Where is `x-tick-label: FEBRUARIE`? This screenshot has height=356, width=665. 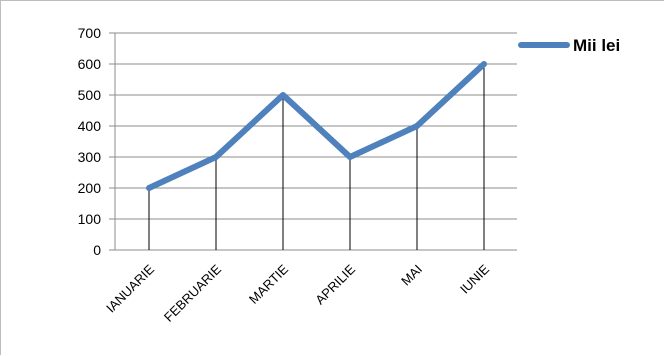
x-tick-label: FEBRUARIE is located at coordinates (192, 292).